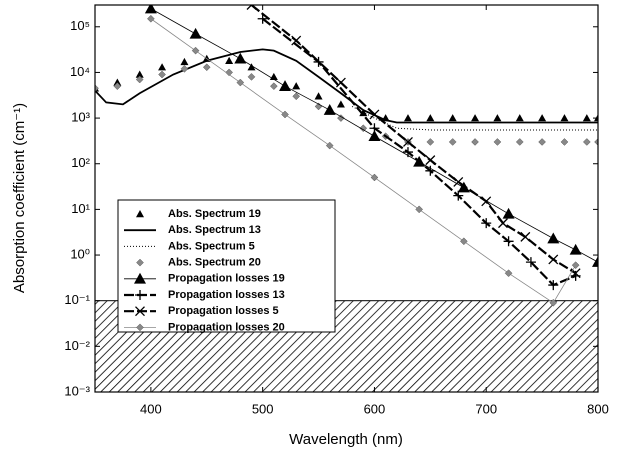  What do you see at coordinates (151, 408) in the screenshot?
I see `x-tick-label: 400` at bounding box center [151, 408].